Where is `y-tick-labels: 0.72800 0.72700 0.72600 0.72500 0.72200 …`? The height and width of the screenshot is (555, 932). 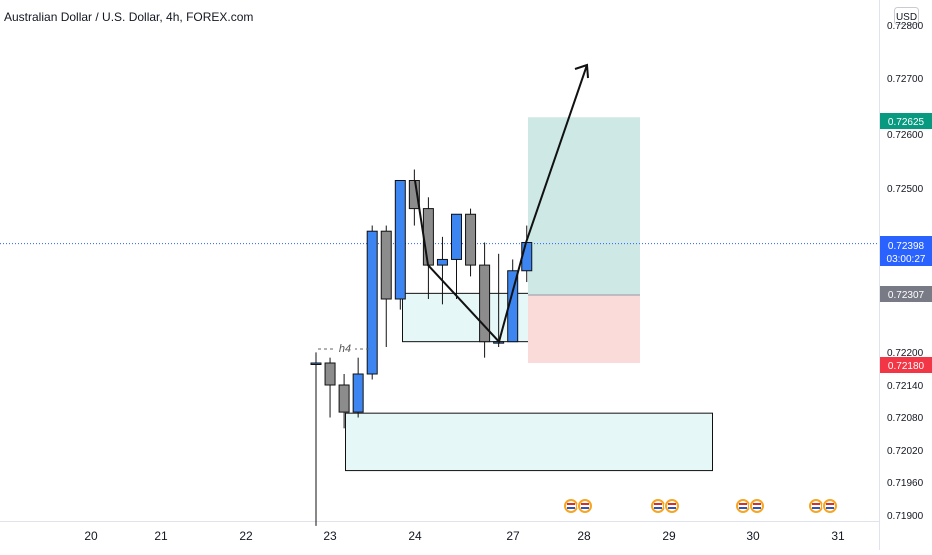 y-tick-labels: 0.72800 0.72700 0.72600 0.72500 0.72200 … is located at coordinates (905, 271).